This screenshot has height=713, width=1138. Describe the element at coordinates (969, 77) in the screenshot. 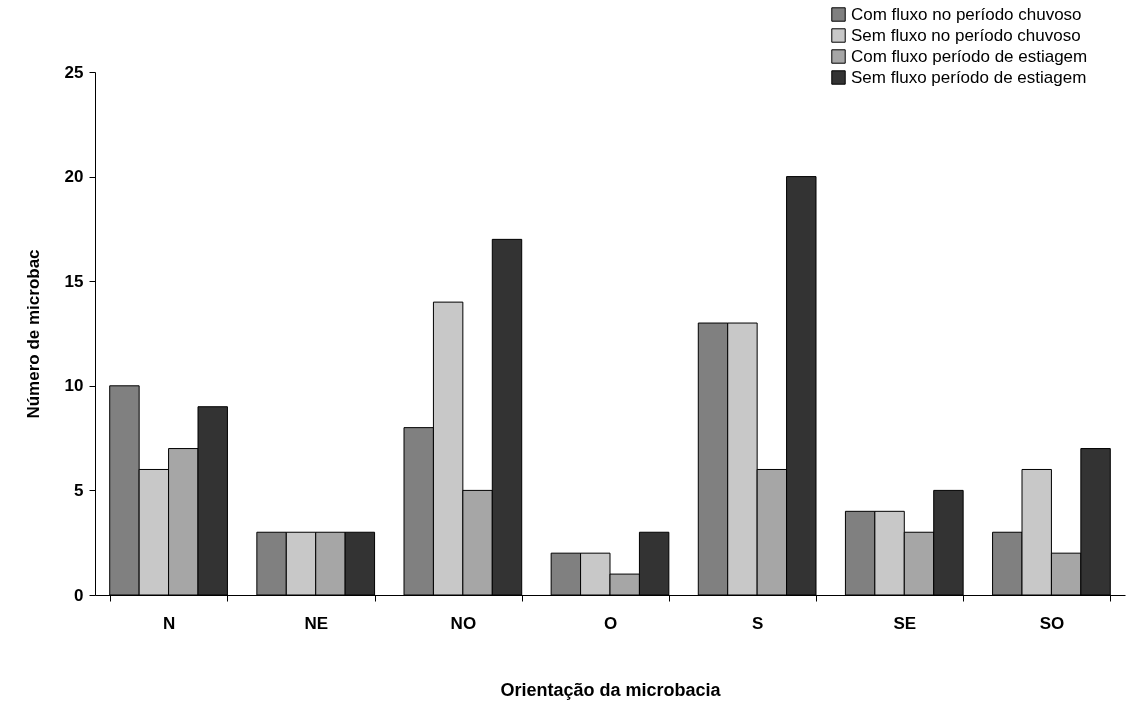

I see `legend-label: Sem fluxo período de estiagem` at that location.